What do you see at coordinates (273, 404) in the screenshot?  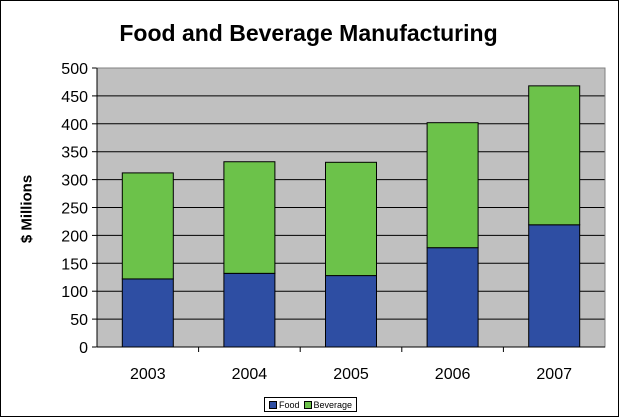 I see `legend-swatch-food` at bounding box center [273, 404].